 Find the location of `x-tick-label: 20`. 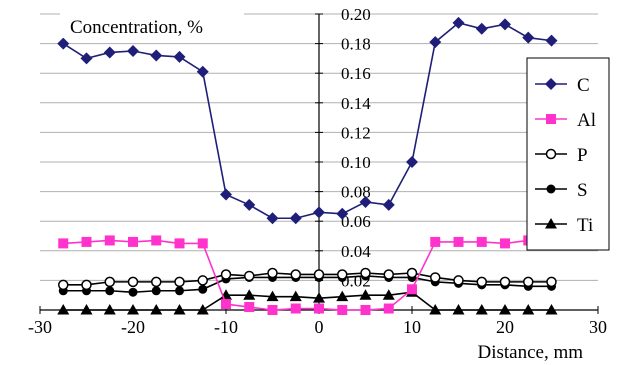

x-tick-label: 20 is located at coordinates (505, 327).